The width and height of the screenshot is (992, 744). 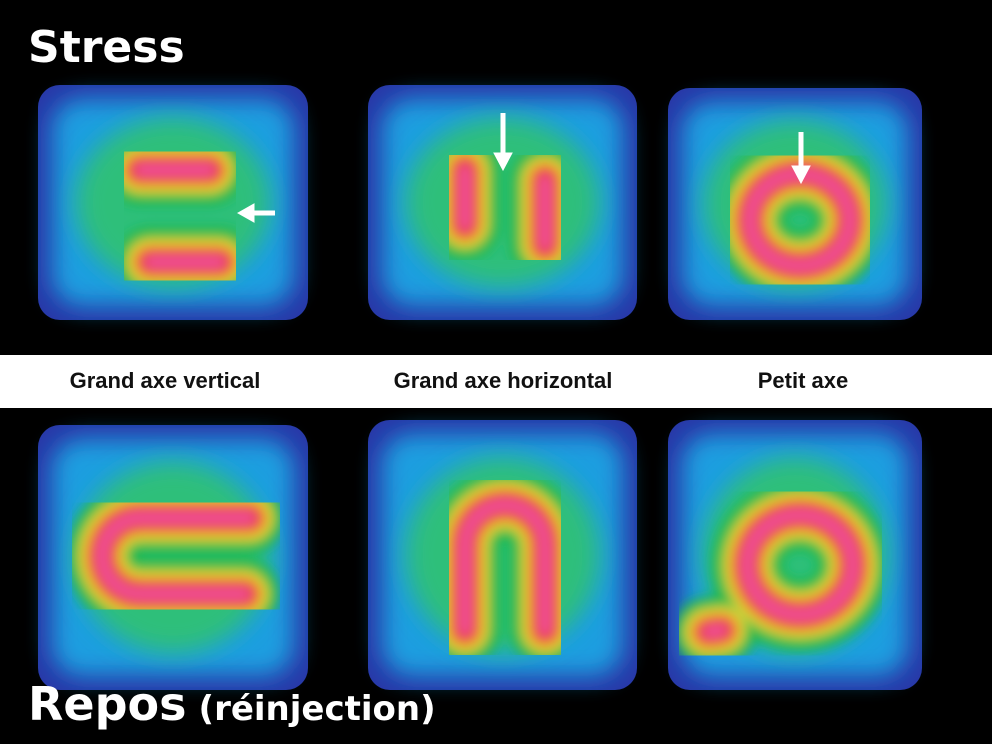 I want to click on label-band, so click(x=496, y=381).